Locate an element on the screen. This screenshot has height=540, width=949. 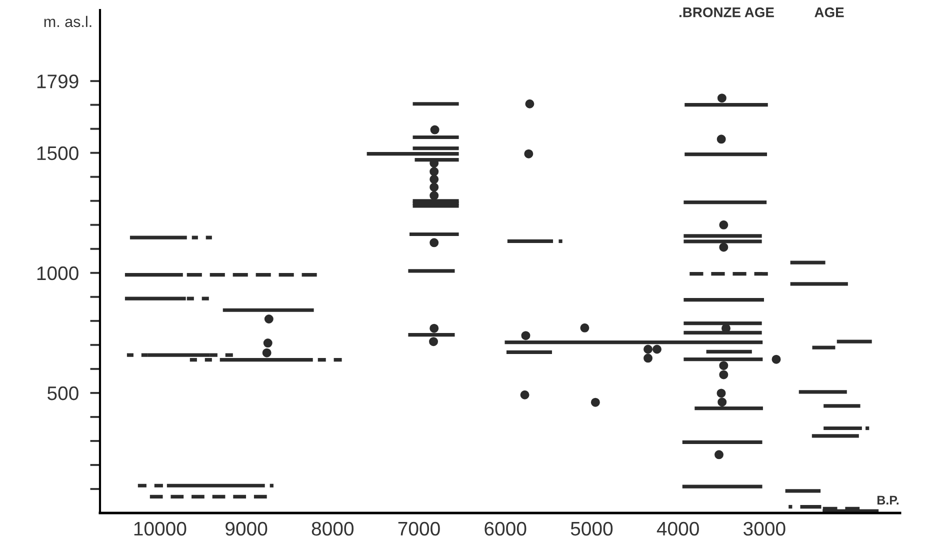
x-tick-label: 4000 is located at coordinates (677, 529).